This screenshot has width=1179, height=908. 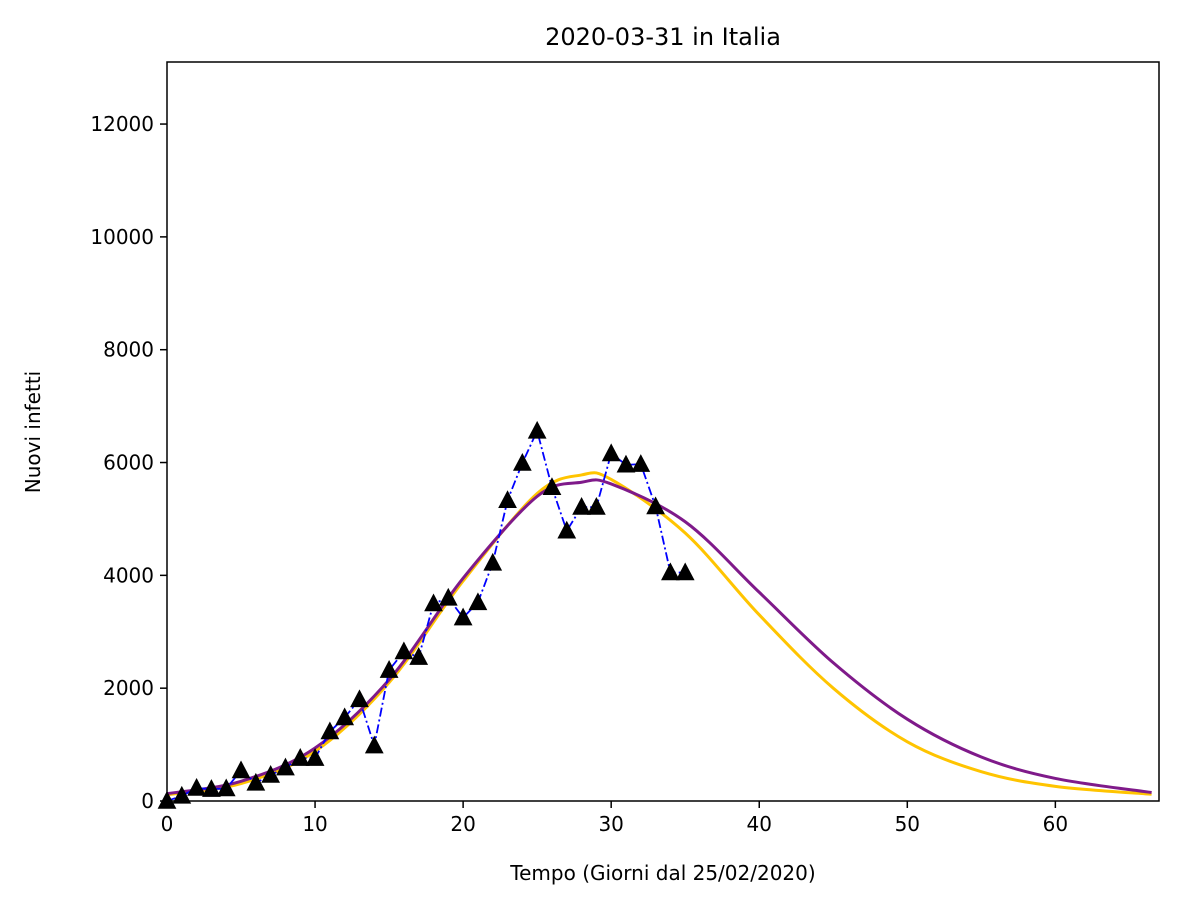 I want to click on x-tick-label: 0, so click(x=167, y=824).